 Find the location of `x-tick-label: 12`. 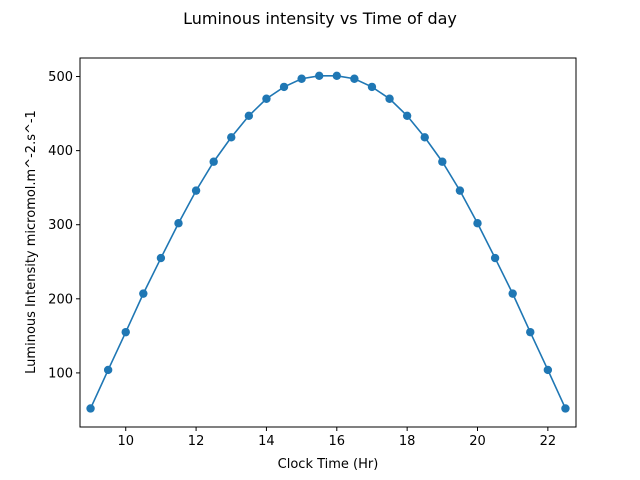

x-tick-label: 12 is located at coordinates (196, 441).